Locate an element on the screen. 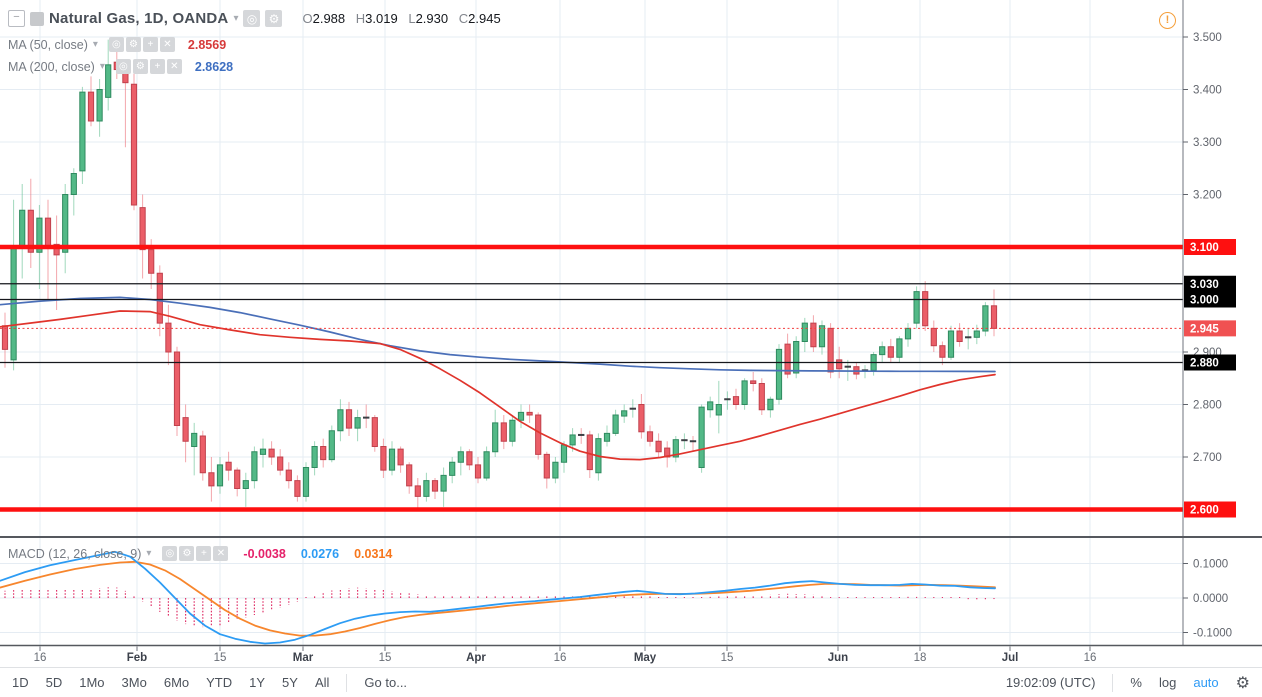 The height and width of the screenshot is (697, 1262). ma200-add-icon: + is located at coordinates (157, 66).